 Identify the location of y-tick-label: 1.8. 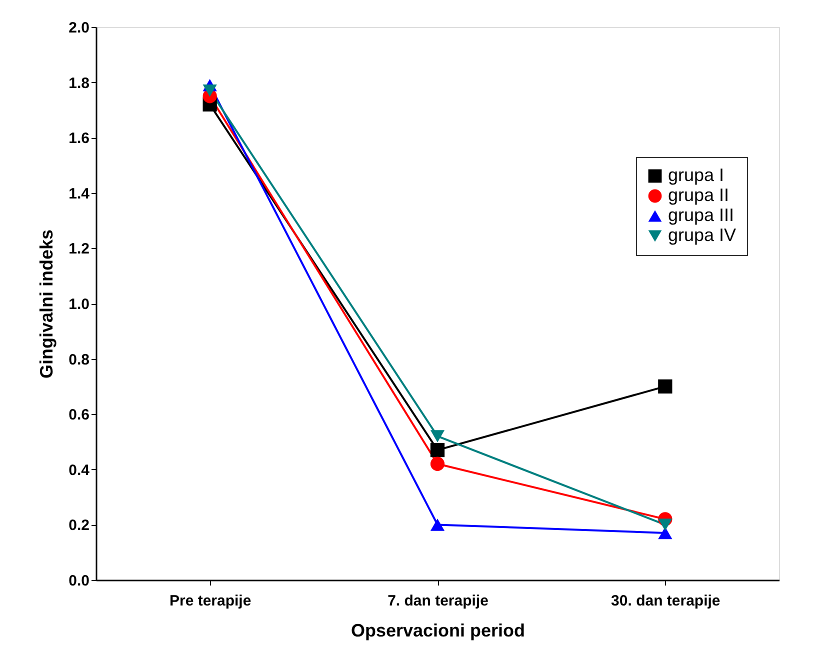
(79, 83).